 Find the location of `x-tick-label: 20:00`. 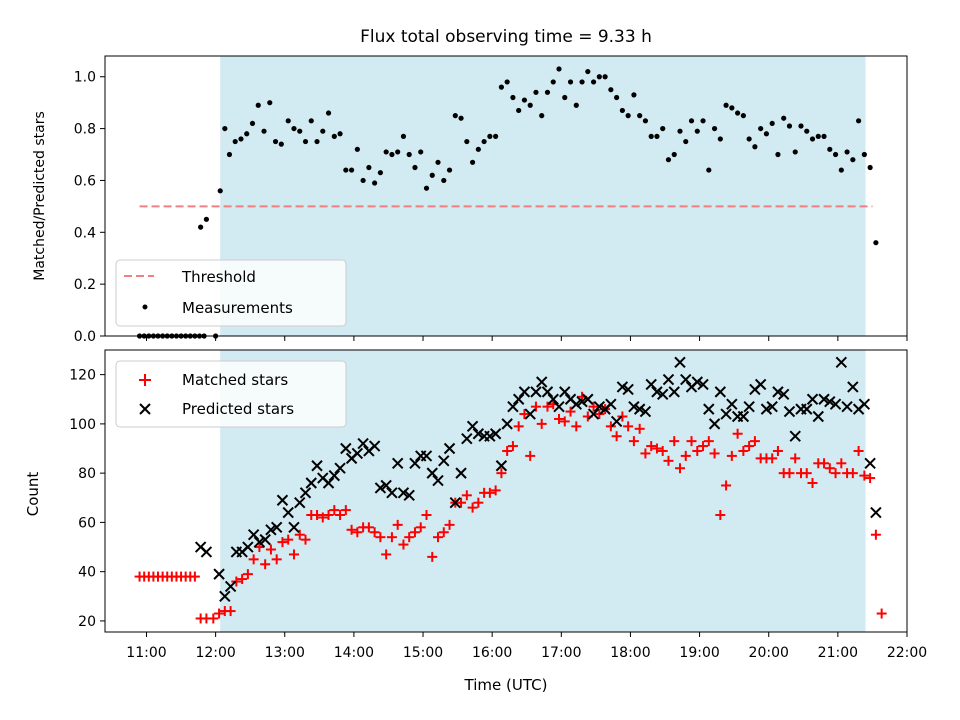

x-tick-label: 20:00 is located at coordinates (769, 653).